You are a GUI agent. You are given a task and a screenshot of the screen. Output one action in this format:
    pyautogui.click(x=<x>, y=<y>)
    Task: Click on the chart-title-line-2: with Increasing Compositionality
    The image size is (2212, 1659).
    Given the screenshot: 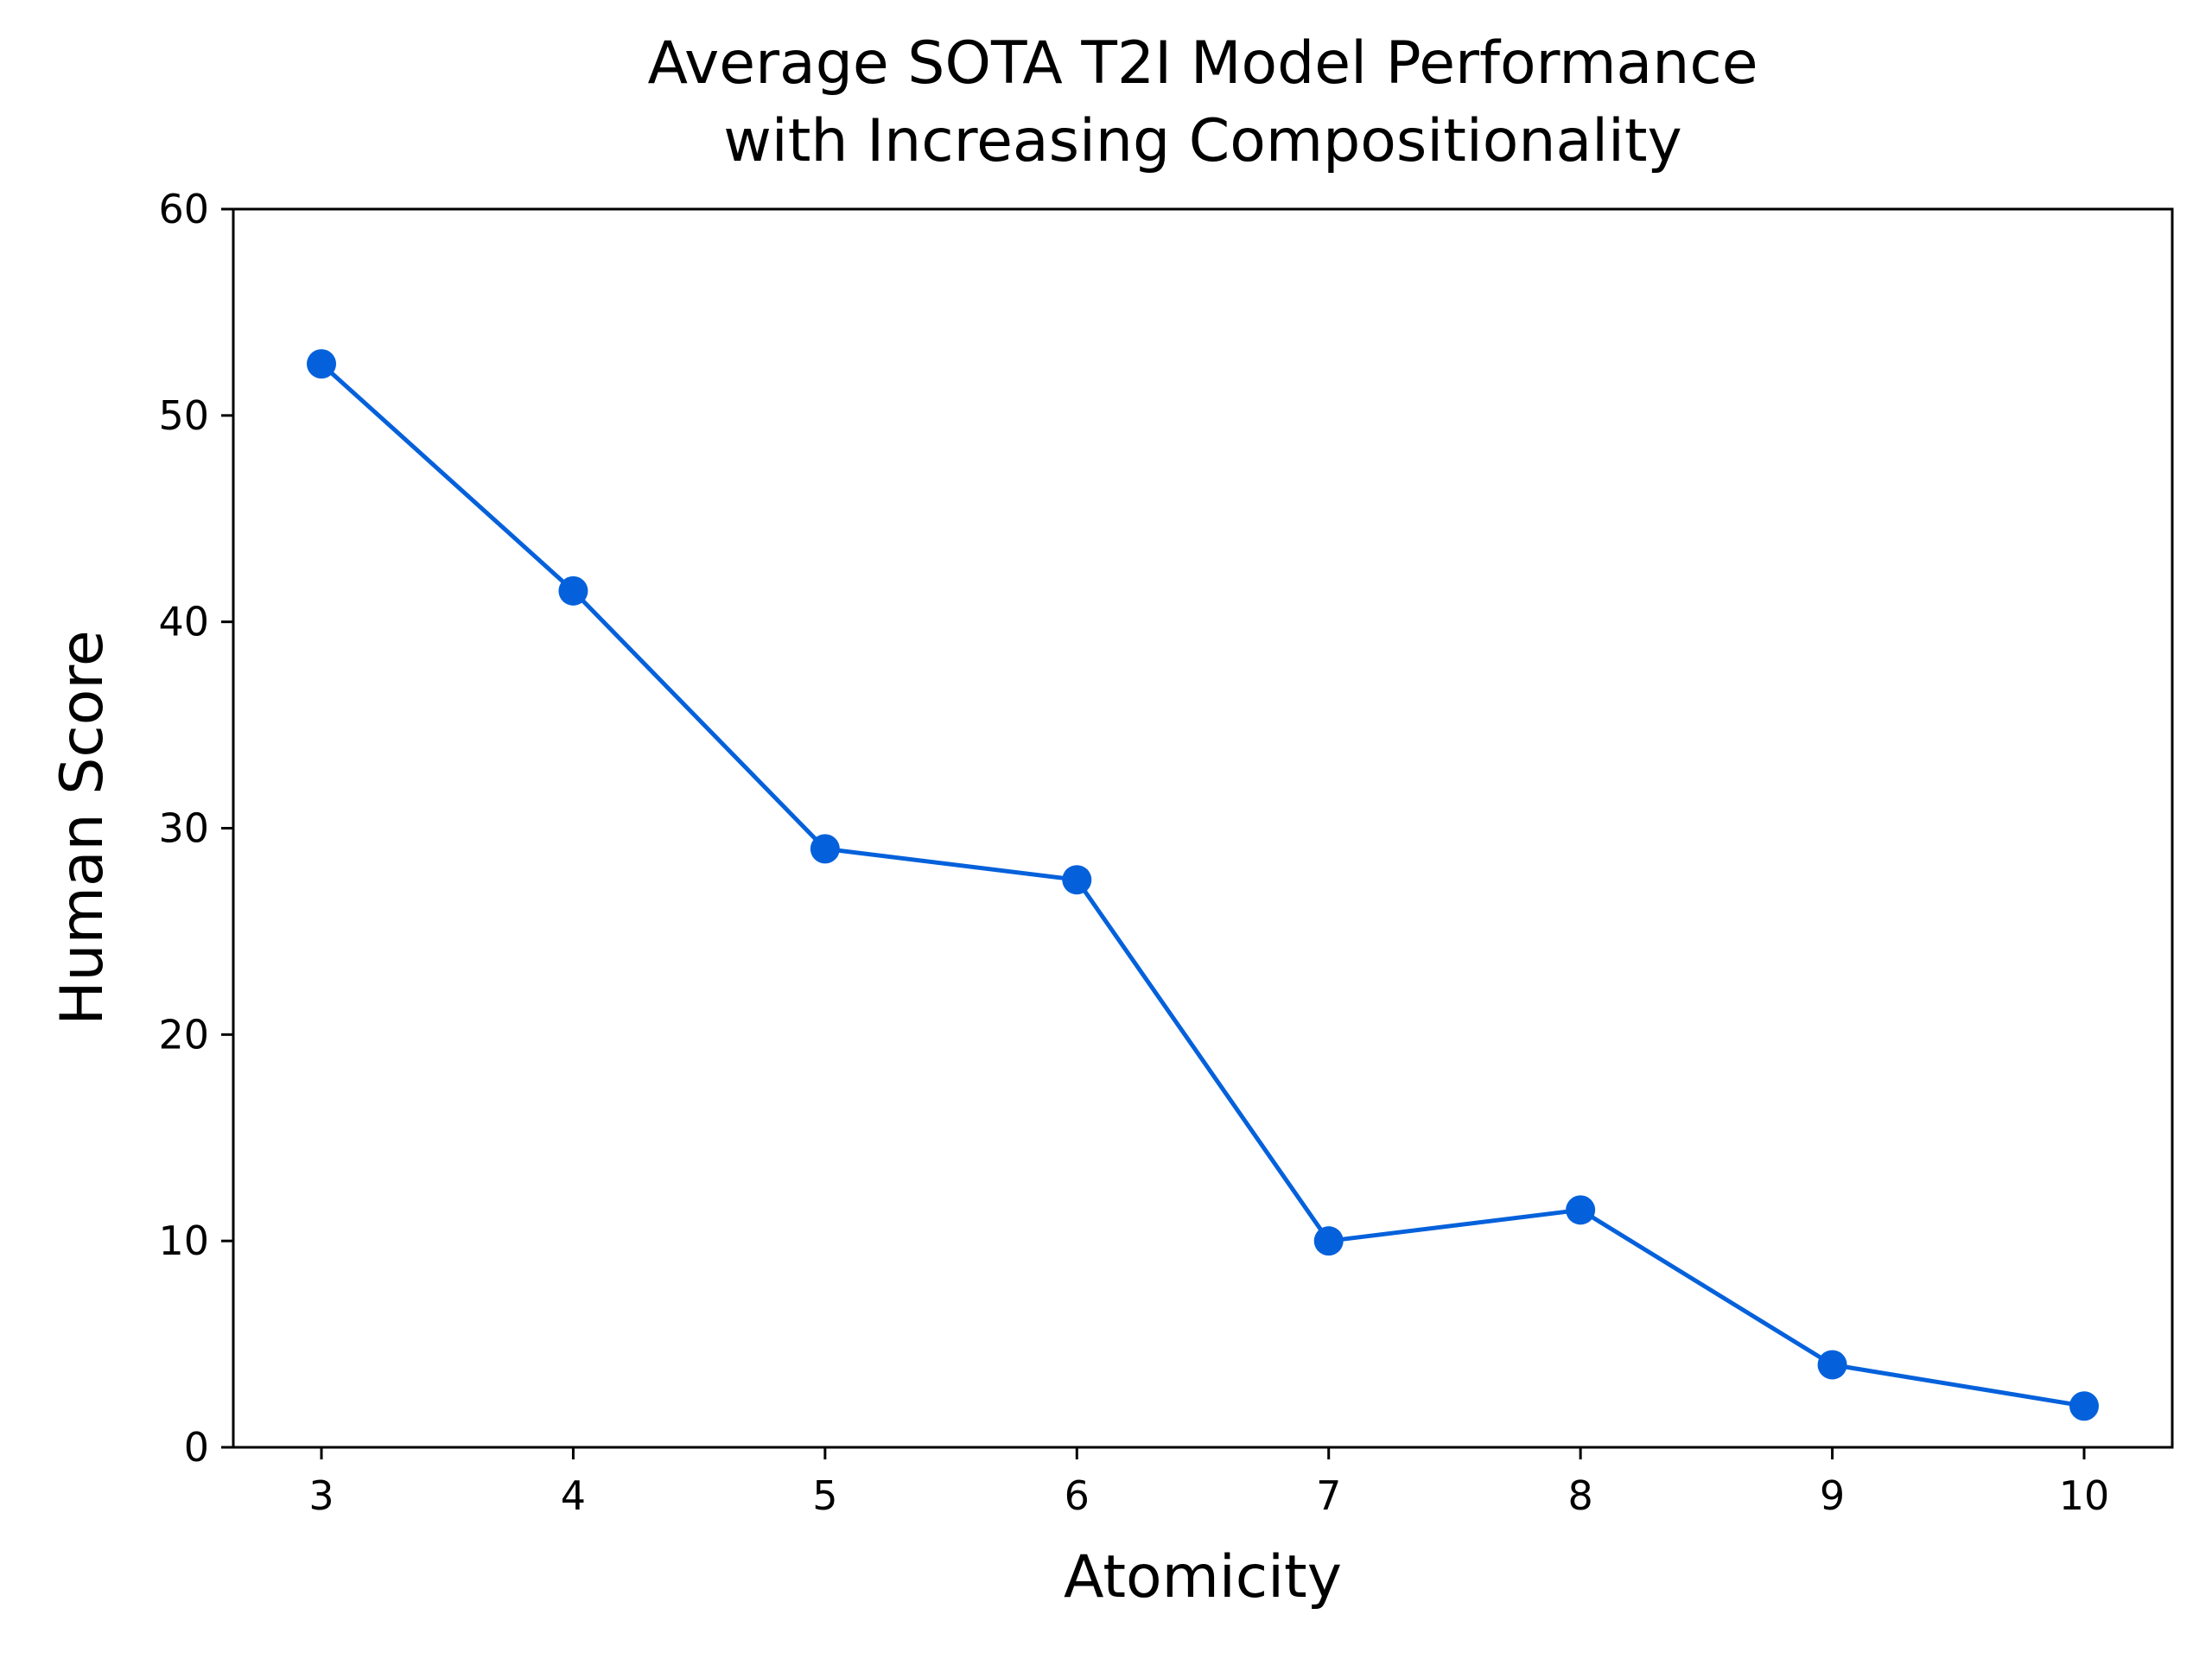 What is the action you would take?
    pyautogui.click(x=1202, y=141)
    